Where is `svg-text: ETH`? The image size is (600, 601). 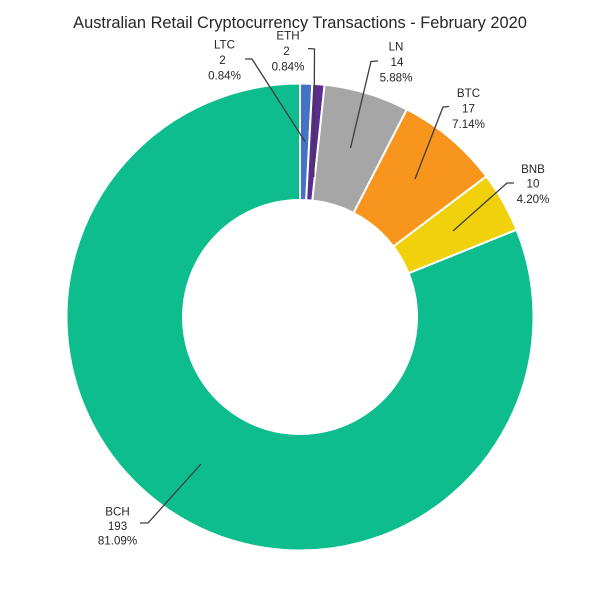
svg-text: ETH is located at coordinates (287, 36).